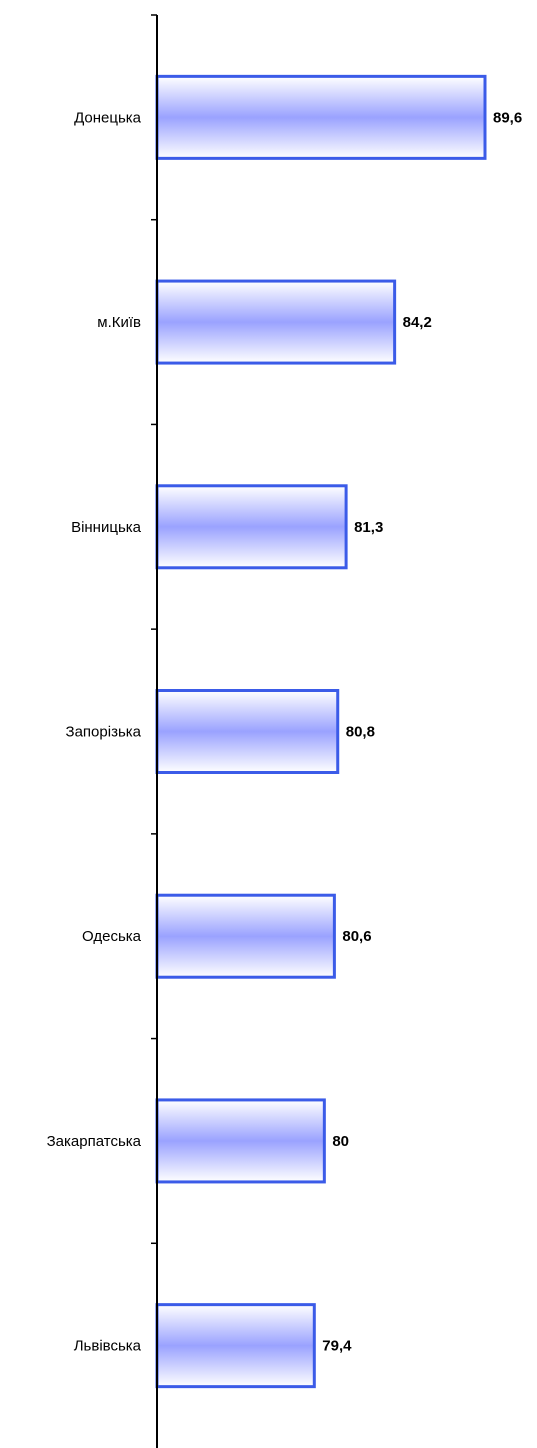 The width and height of the screenshot is (537, 1448). What do you see at coordinates (417, 322) in the screenshot?
I see `value-label: 84,2` at bounding box center [417, 322].